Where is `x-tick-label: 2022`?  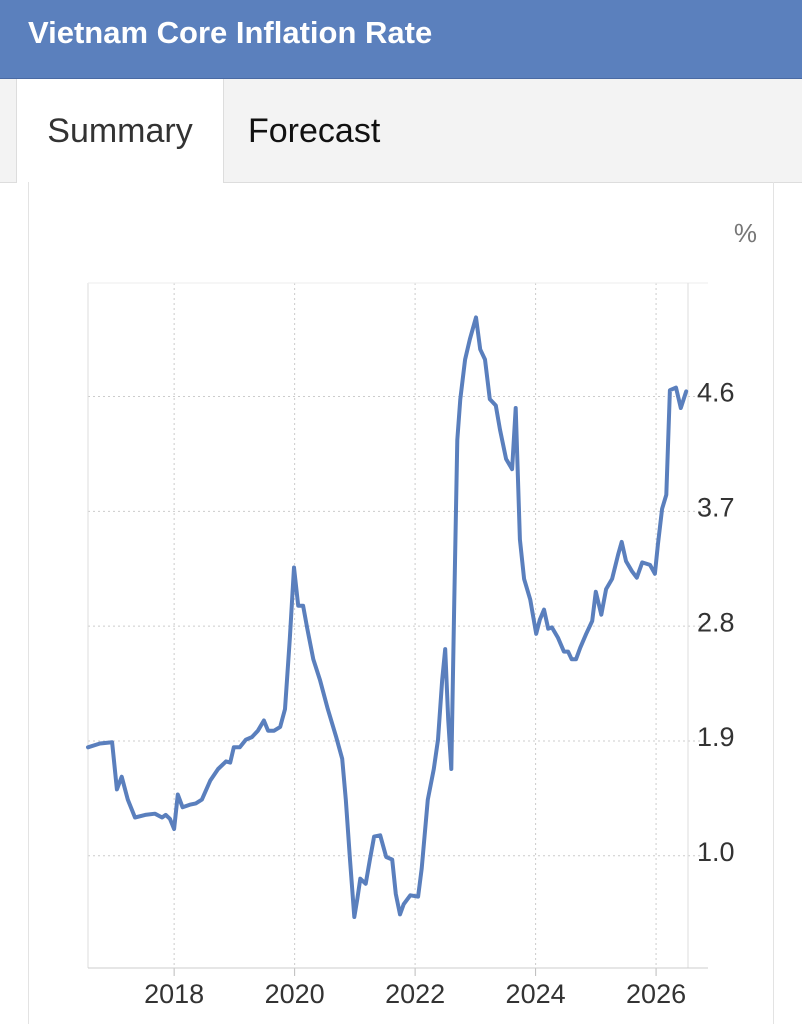 x-tick-label: 2022 is located at coordinates (415, 994).